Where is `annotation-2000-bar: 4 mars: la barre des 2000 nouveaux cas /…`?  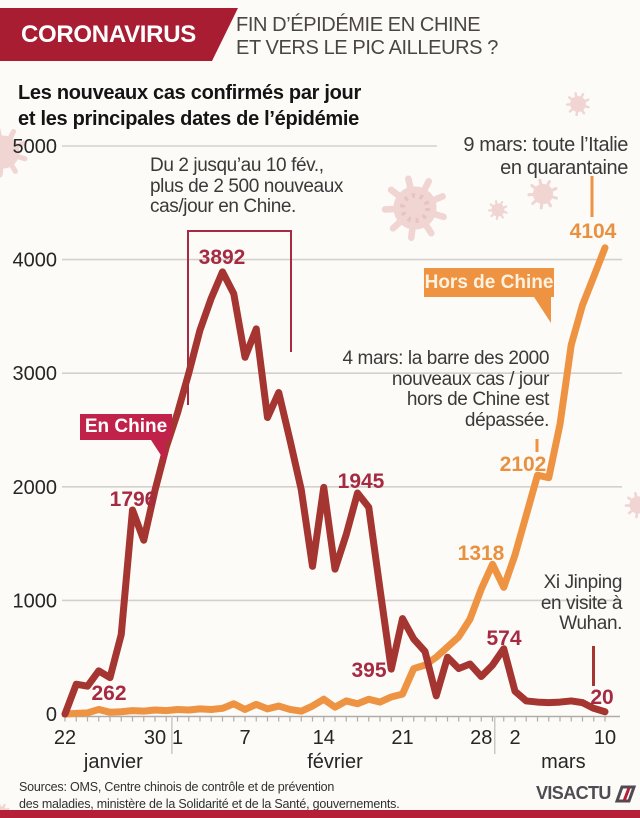 annotation-2000-bar: 4 mars: la barre des 2000 nouveaux cas /… is located at coordinates (425, 389).